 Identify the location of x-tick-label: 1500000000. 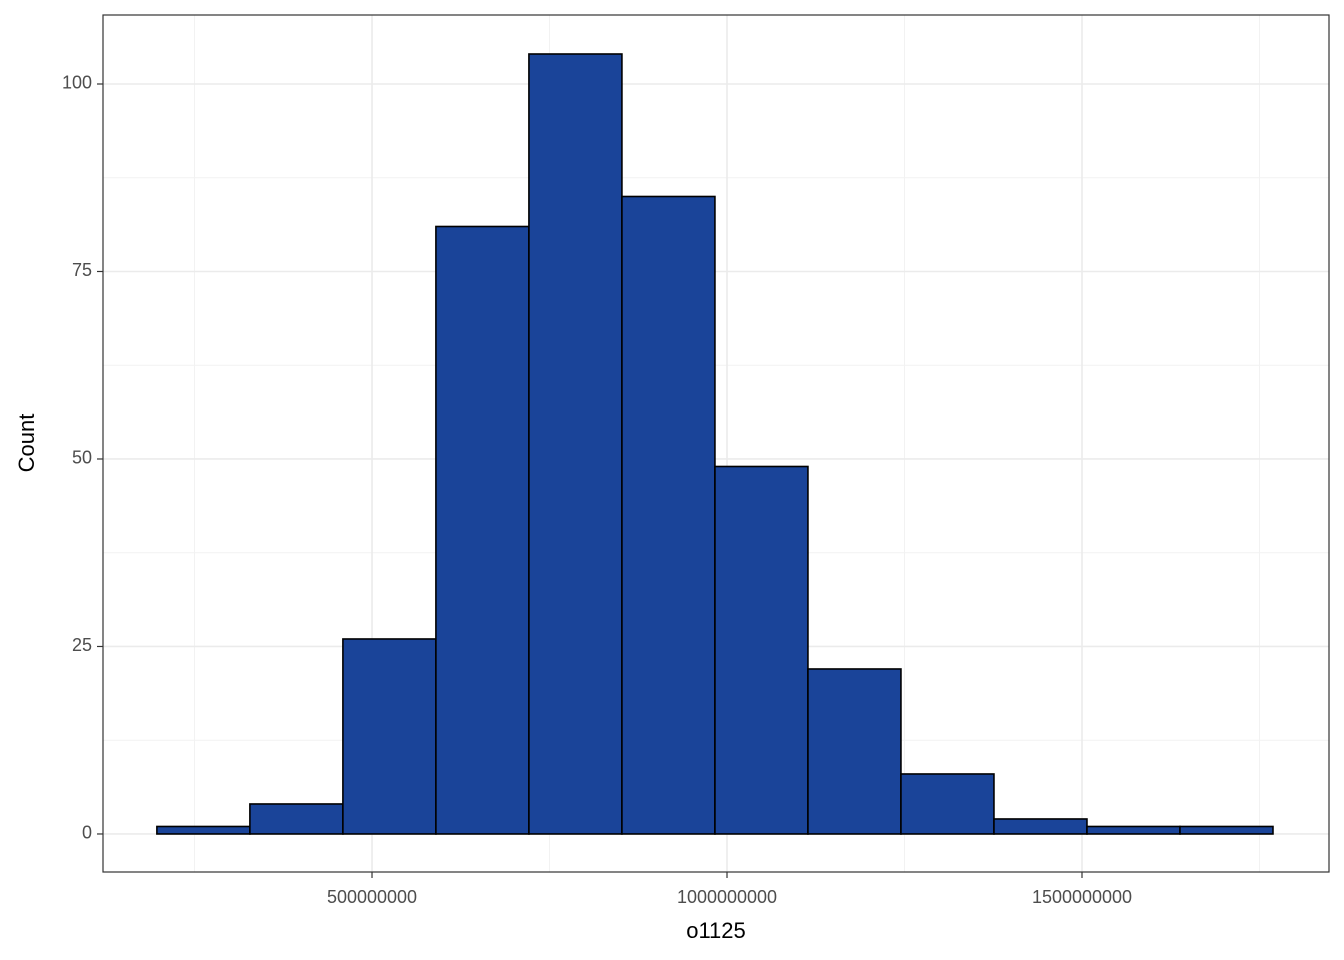
(1082, 897).